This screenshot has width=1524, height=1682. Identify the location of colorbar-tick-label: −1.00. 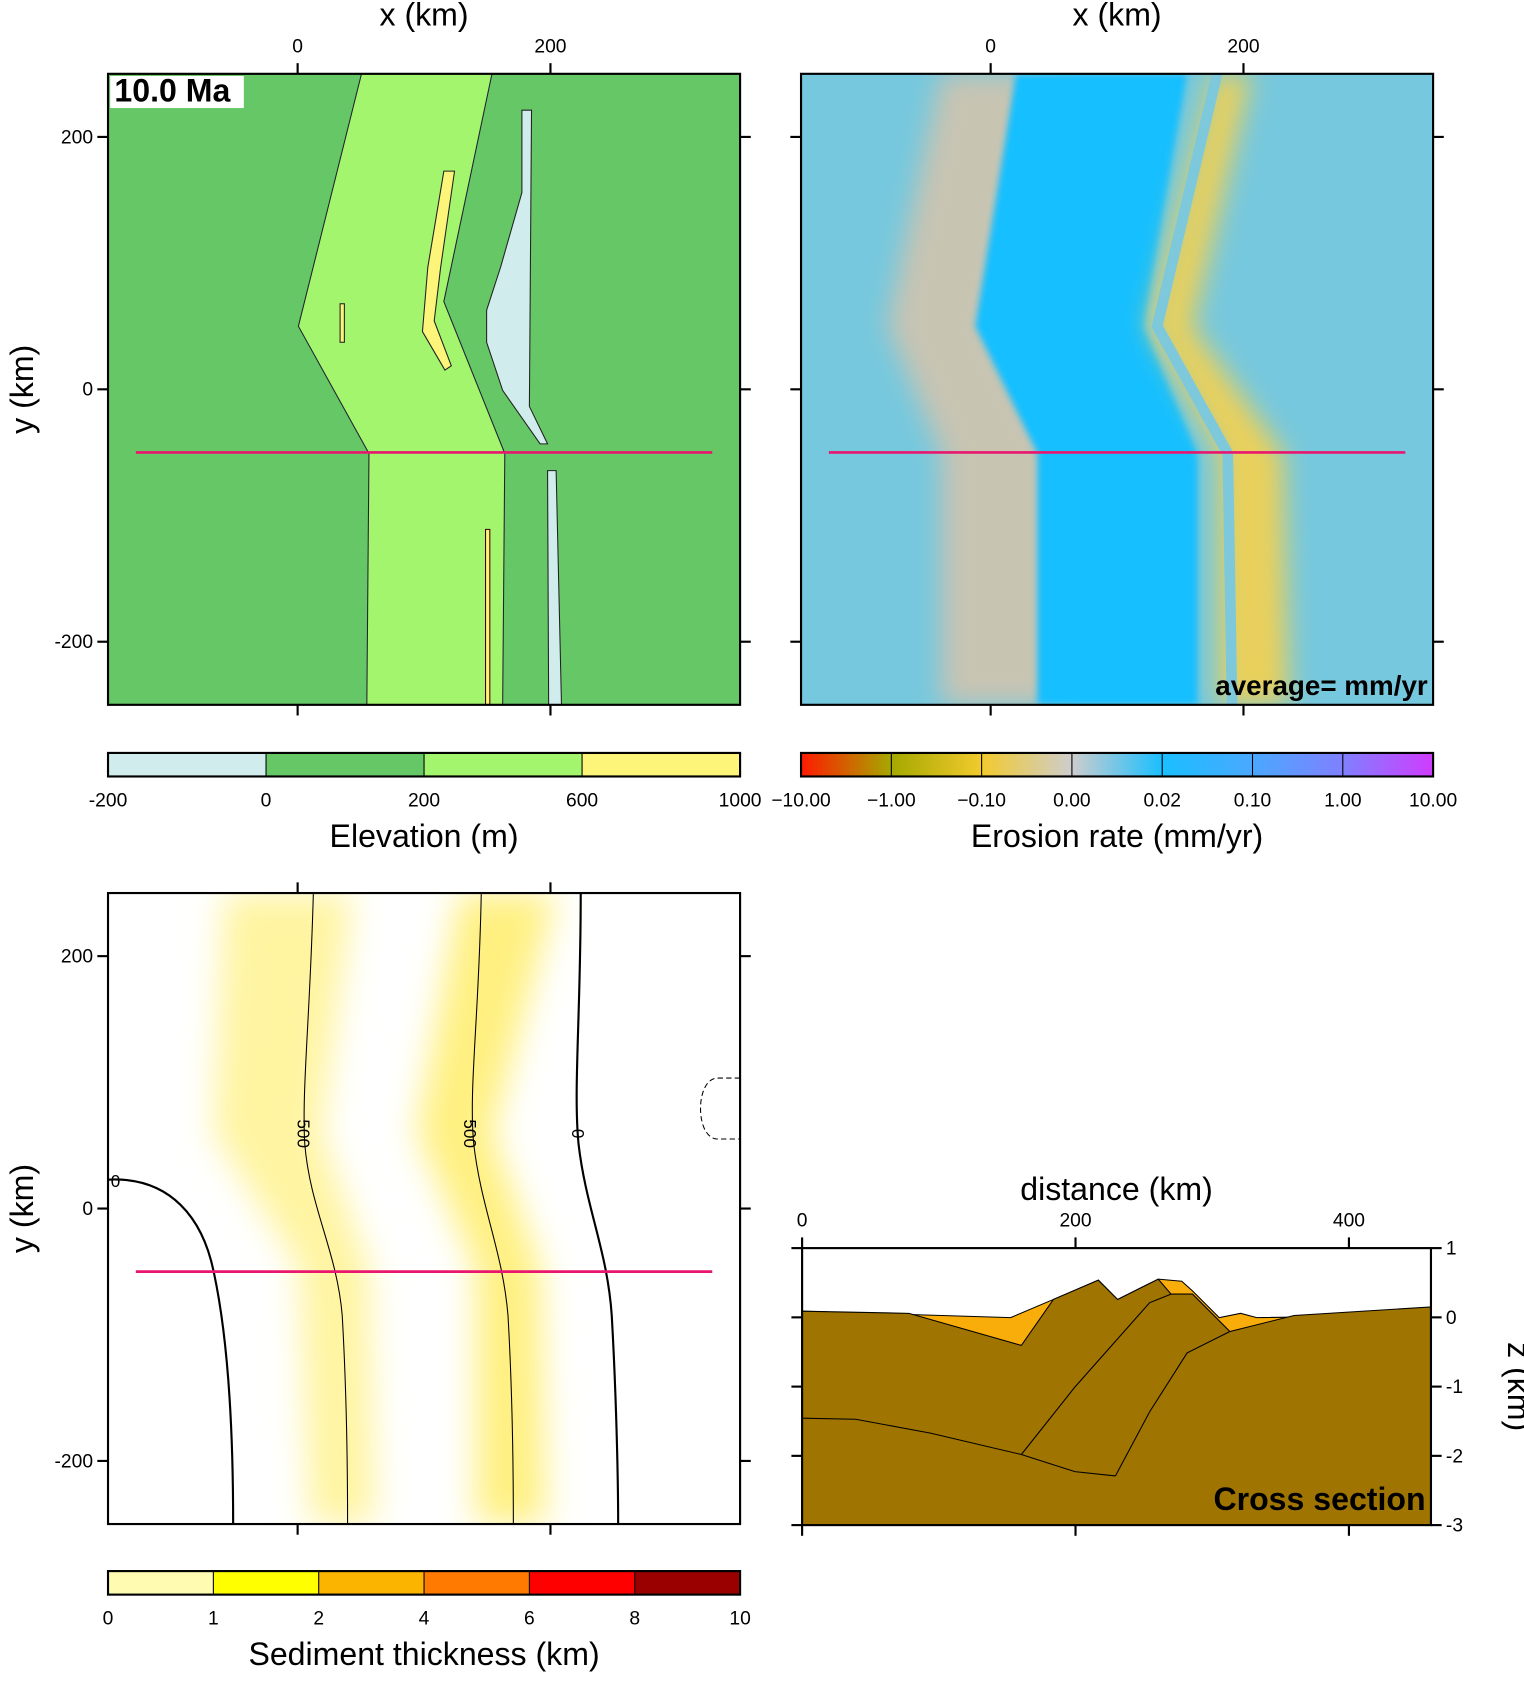
(891, 800).